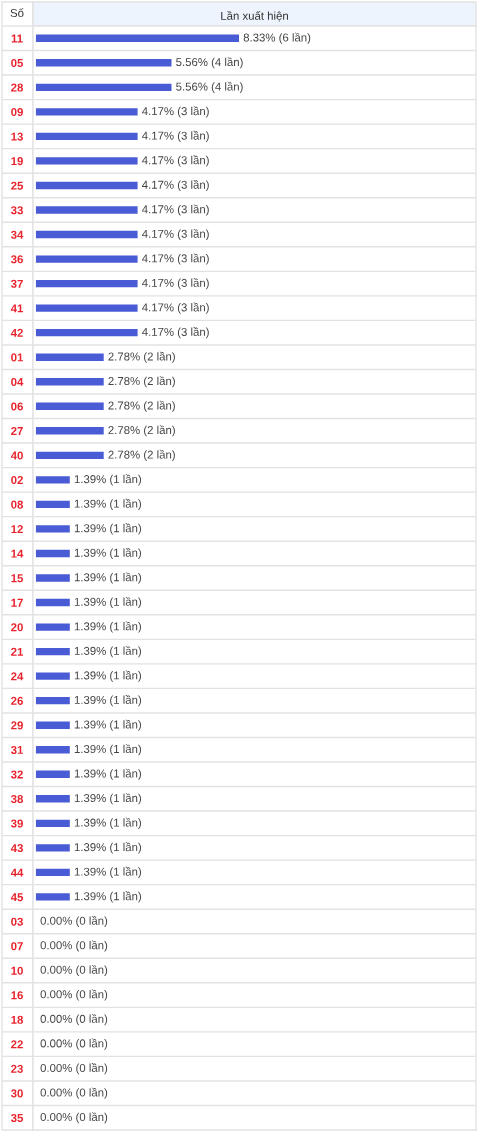  Describe the element at coordinates (17, 553) in the screenshot. I see `y-tick-label: 14` at that location.